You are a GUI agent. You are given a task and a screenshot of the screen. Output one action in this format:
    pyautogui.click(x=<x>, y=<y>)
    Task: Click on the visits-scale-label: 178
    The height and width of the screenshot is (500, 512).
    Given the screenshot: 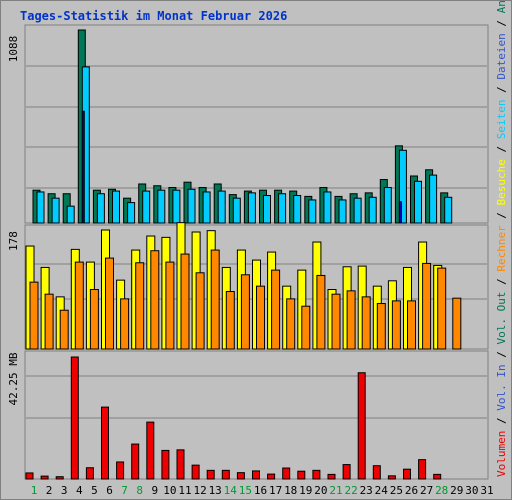 What is the action you would take?
    pyautogui.click(x=13, y=241)
    